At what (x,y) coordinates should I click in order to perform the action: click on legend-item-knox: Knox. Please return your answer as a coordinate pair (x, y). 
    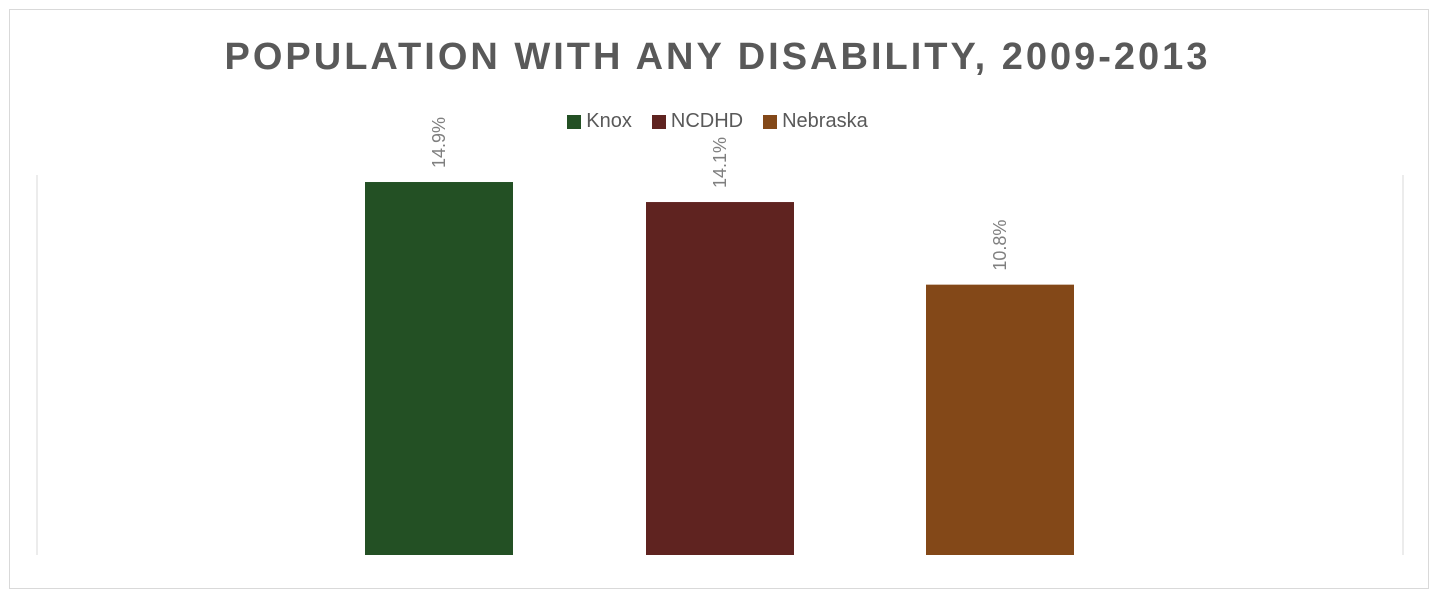
    Looking at the image, I should click on (599, 121).